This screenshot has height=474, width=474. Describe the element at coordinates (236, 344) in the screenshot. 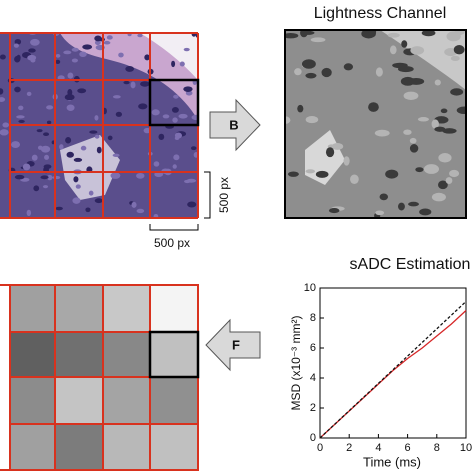

I see `arrow-label: F` at that location.